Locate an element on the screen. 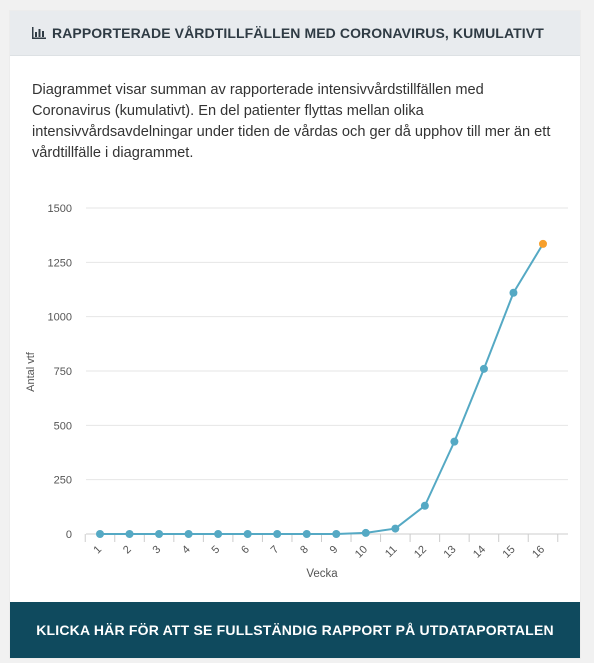 The height and width of the screenshot is (663, 594). y-tick-label: 1250 is located at coordinates (60, 263).